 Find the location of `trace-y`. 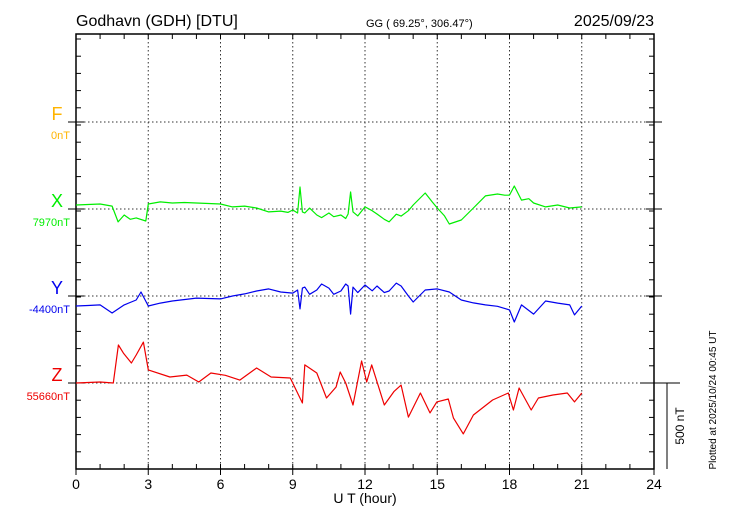

trace-y is located at coordinates (329, 302).